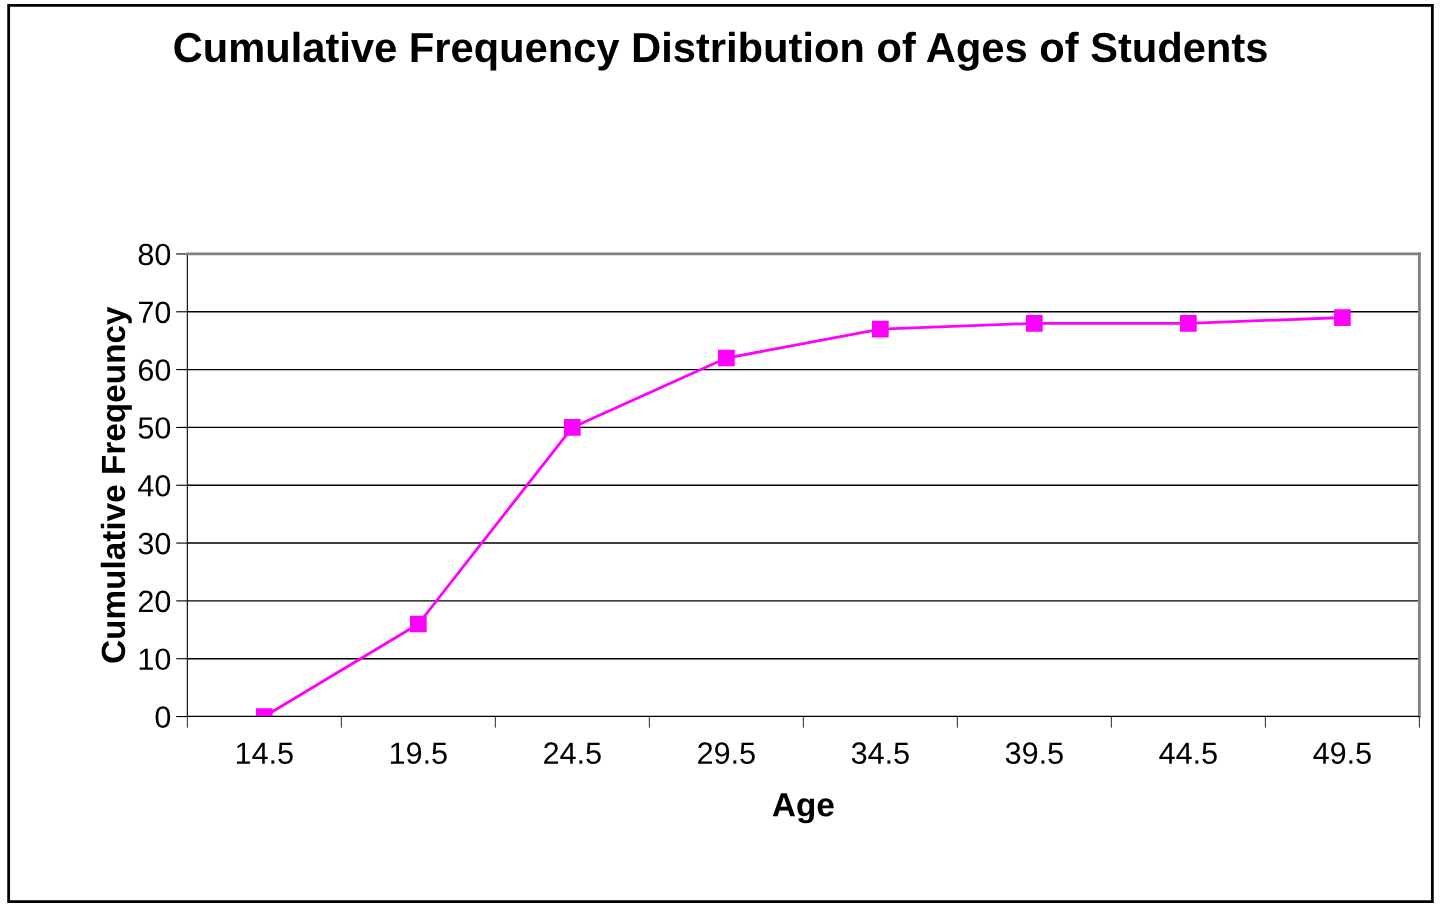  What do you see at coordinates (116, 484) in the screenshot?
I see `y-axis-title: Cumulative Freqeuncy` at bounding box center [116, 484].